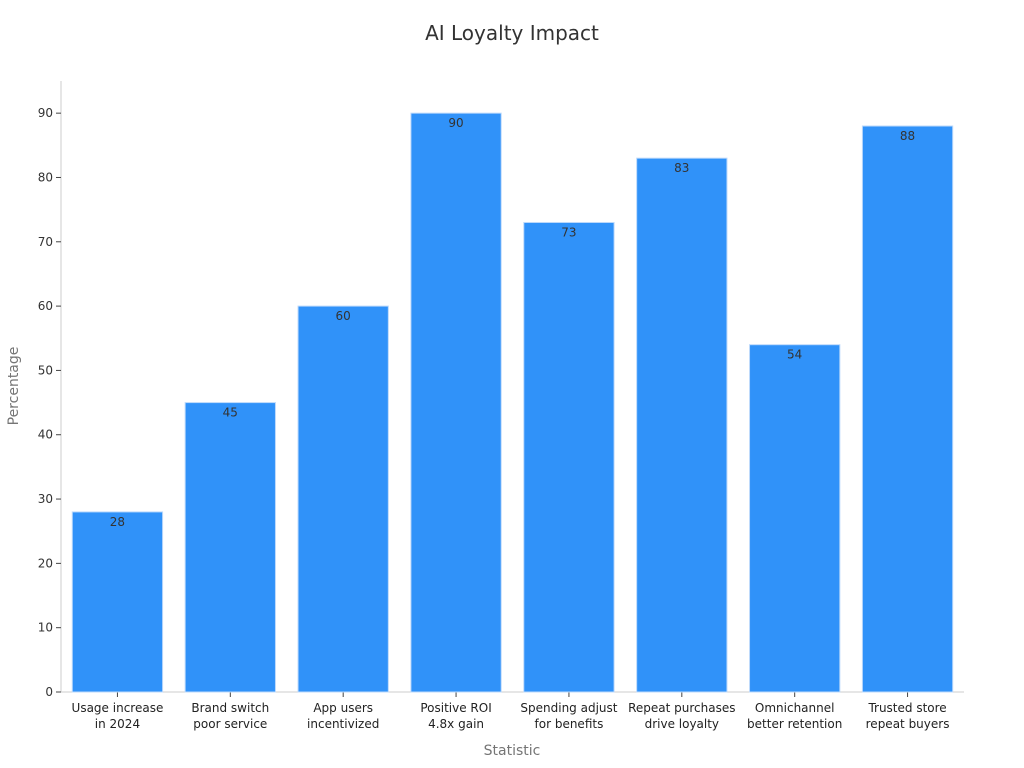 This screenshot has width=1024, height=768. What do you see at coordinates (45, 435) in the screenshot?
I see `y-tick-label: 40` at bounding box center [45, 435].